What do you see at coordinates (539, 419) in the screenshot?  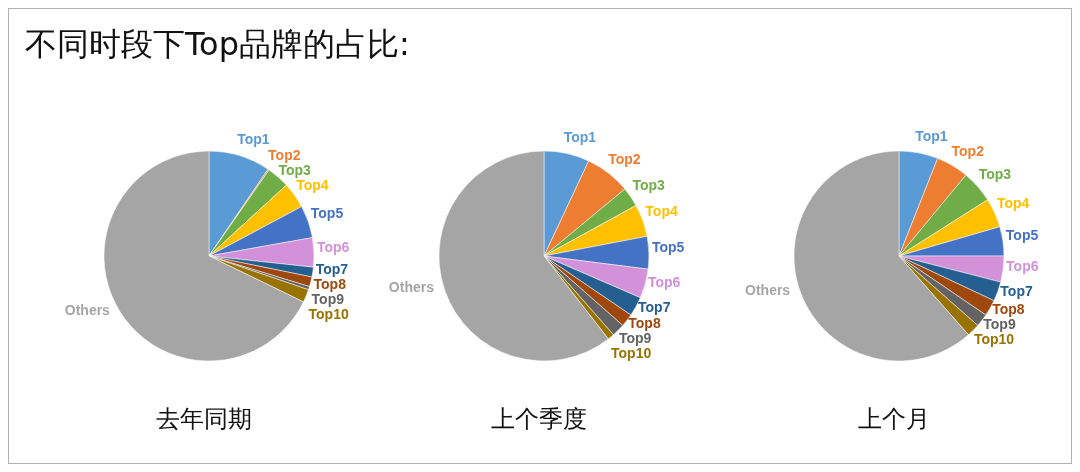 I see `text: 上个季度` at bounding box center [539, 419].